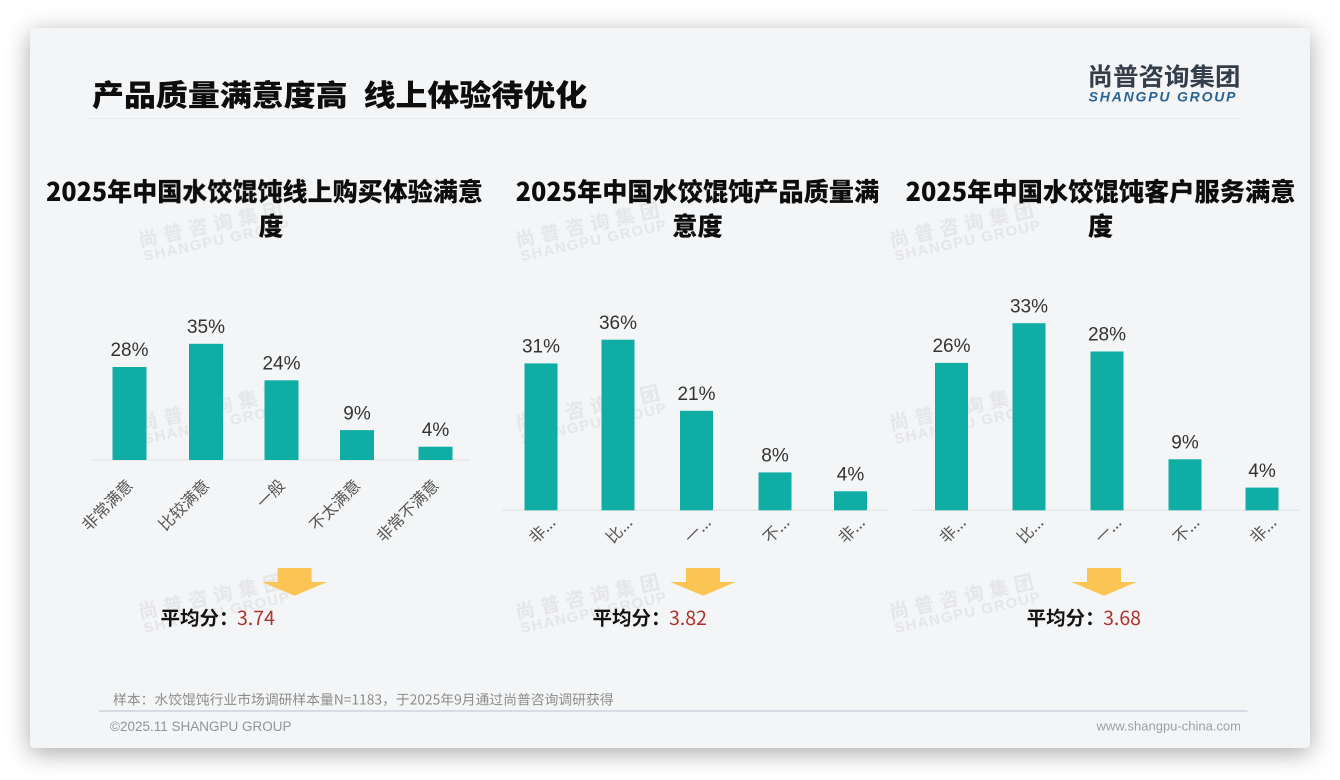 The image size is (1340, 780). Describe the element at coordinates (618, 323) in the screenshot. I see `svg-text: 36%` at that location.